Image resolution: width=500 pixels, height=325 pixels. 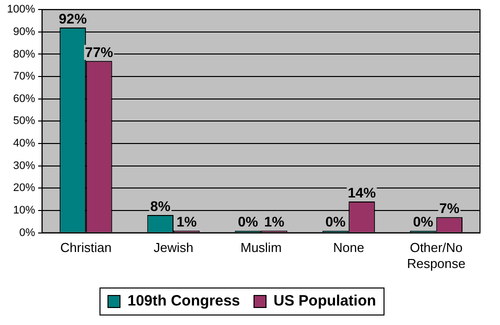 What do you see at coordinates (161, 206) in the screenshot?
I see `data-label: 8%` at bounding box center [161, 206].